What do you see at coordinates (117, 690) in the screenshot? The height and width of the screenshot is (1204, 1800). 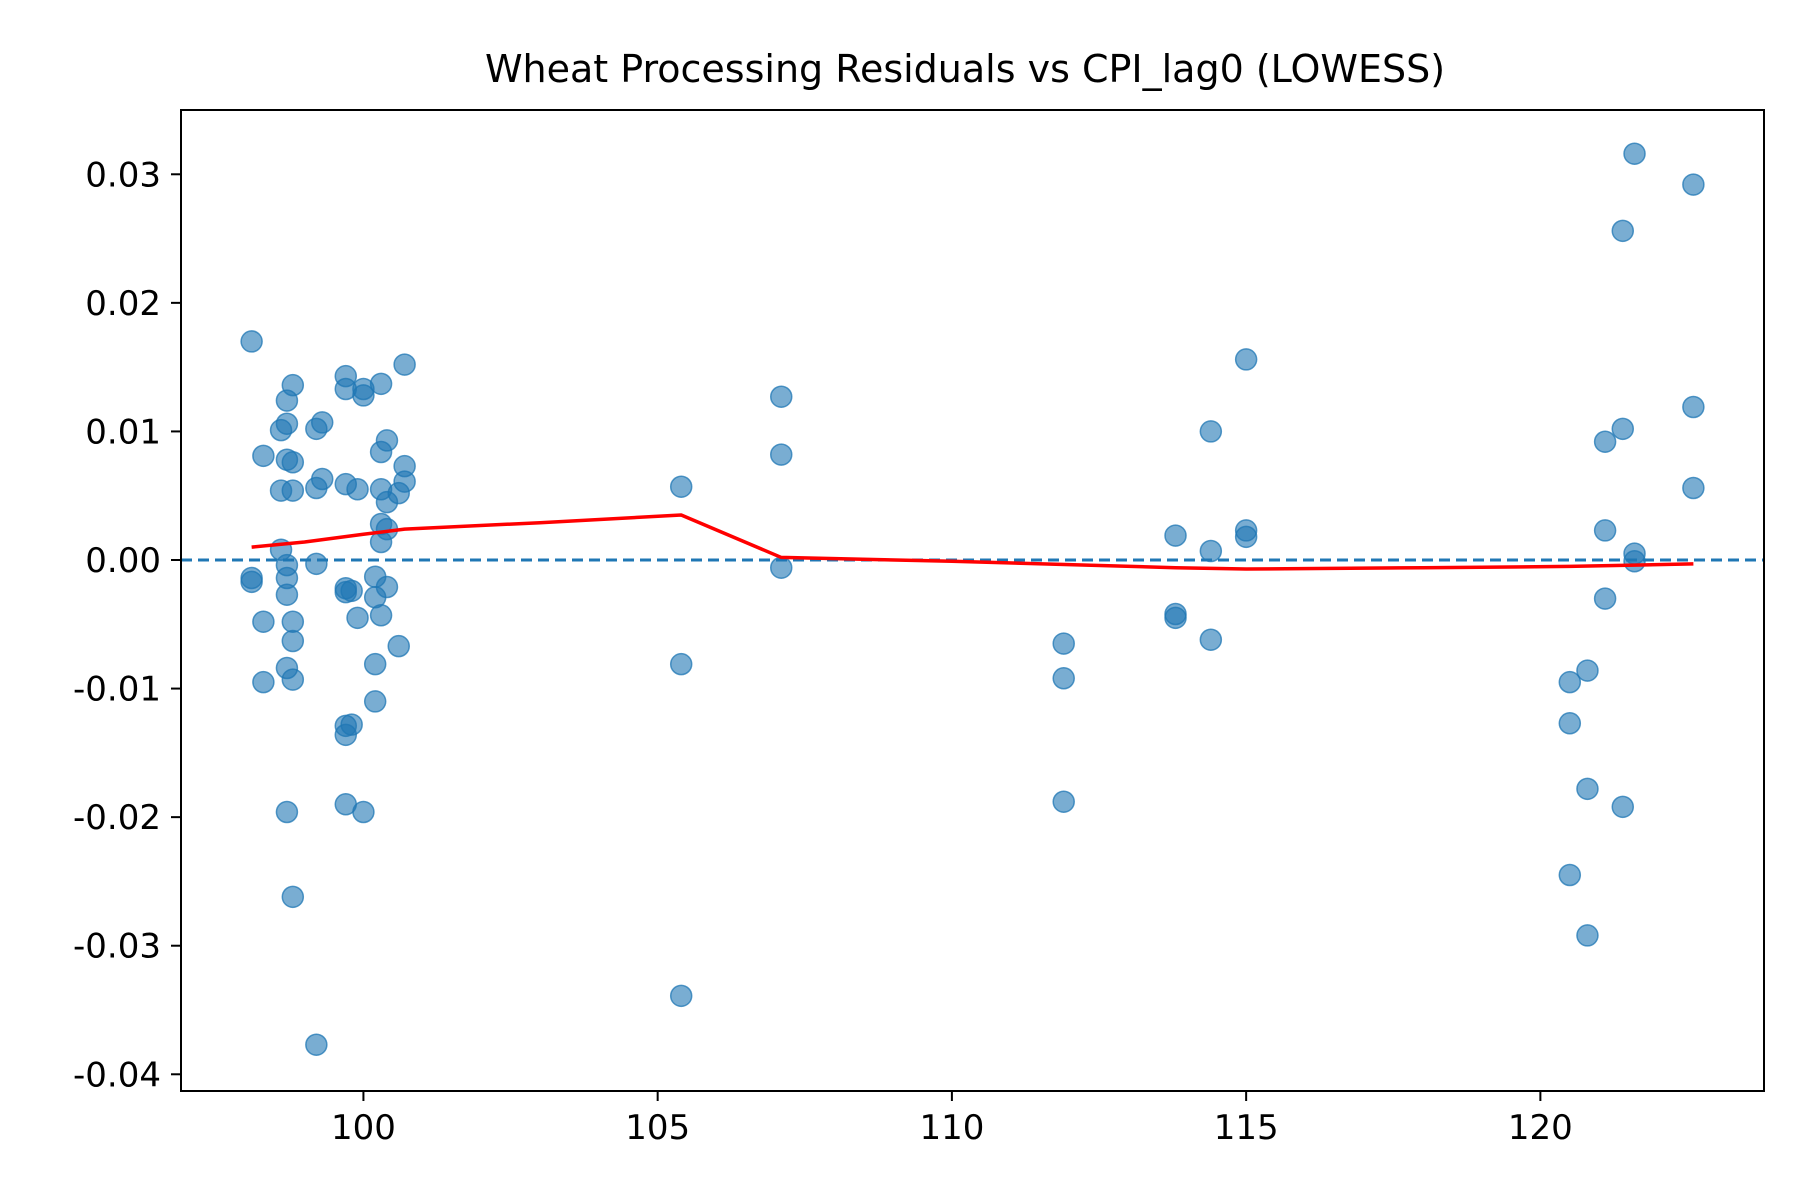 I see `y-tick-label-4: -0.01` at bounding box center [117, 690].